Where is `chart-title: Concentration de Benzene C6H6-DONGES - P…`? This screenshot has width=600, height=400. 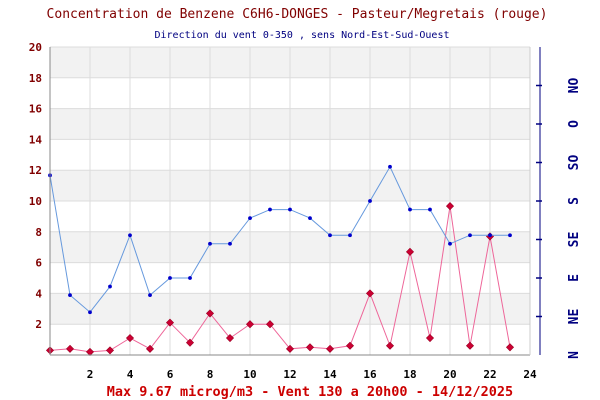 chart-title: Concentration de Benzene C6H6-DONGES - P… is located at coordinates (297, 14).